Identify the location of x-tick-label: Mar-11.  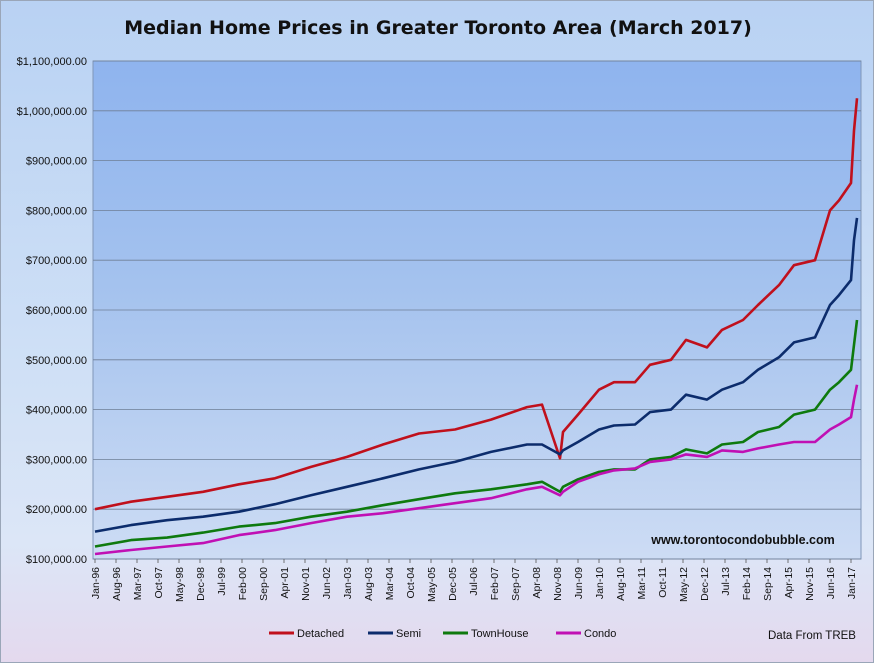
(642, 583).